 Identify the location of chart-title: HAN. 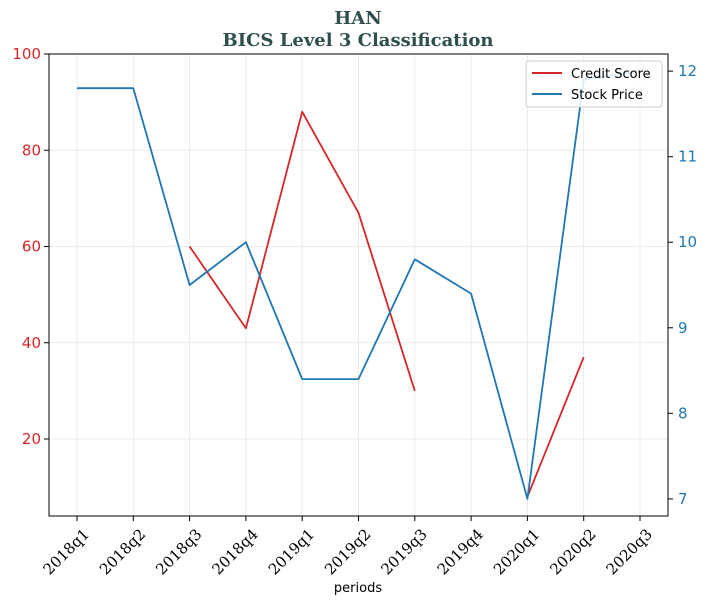
(357, 18).